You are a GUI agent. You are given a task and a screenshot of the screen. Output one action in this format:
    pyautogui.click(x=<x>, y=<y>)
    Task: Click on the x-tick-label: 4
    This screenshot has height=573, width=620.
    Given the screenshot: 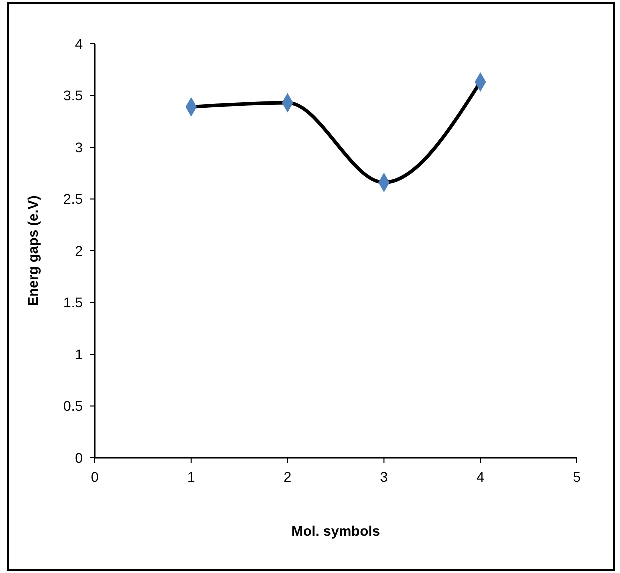 What is the action you would take?
    pyautogui.click(x=480, y=477)
    